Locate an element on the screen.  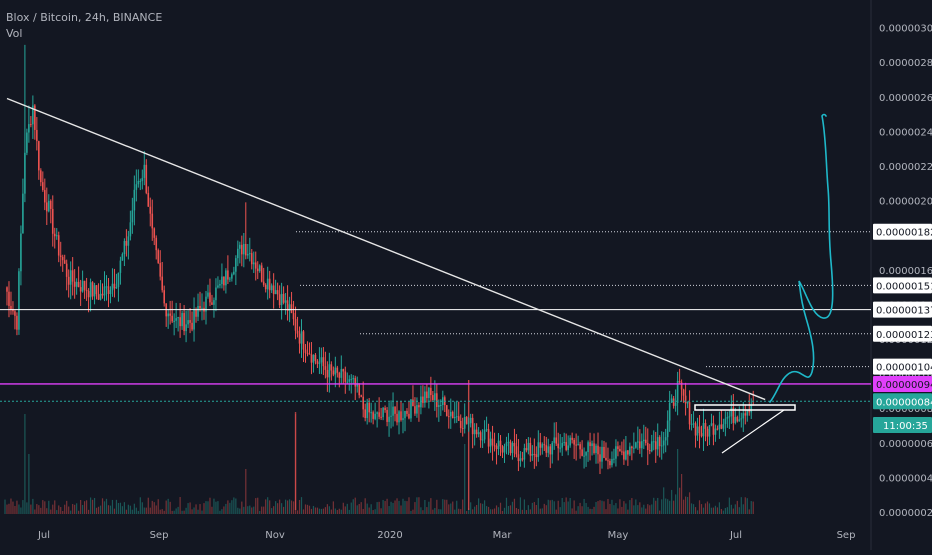
price-label-text: 0.00000123 is located at coordinates (904, 335).